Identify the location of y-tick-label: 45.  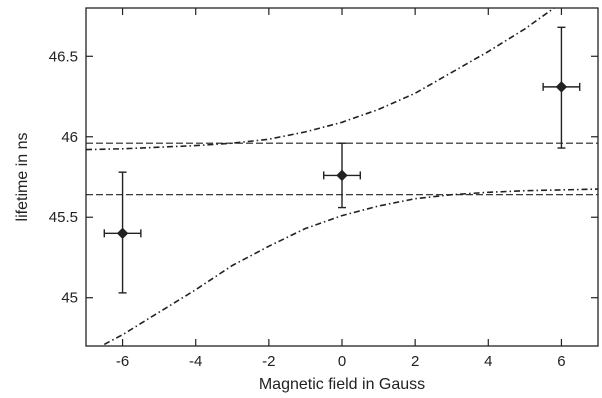
(69, 298).